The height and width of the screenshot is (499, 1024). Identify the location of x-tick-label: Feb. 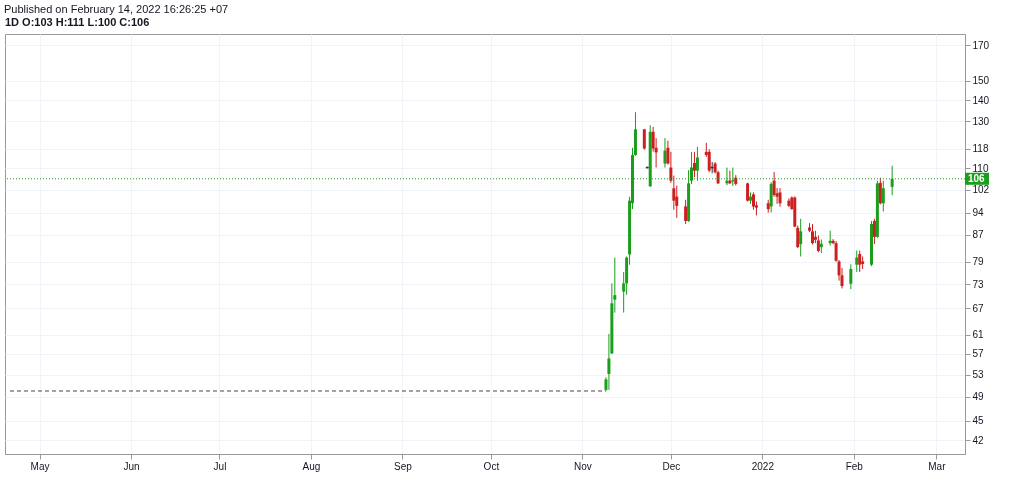
(854, 466).